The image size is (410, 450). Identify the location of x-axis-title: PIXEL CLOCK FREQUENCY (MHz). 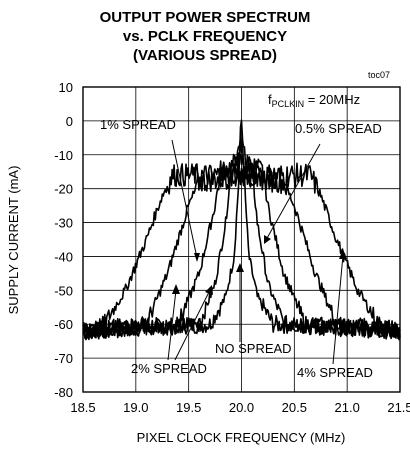
(241, 437).